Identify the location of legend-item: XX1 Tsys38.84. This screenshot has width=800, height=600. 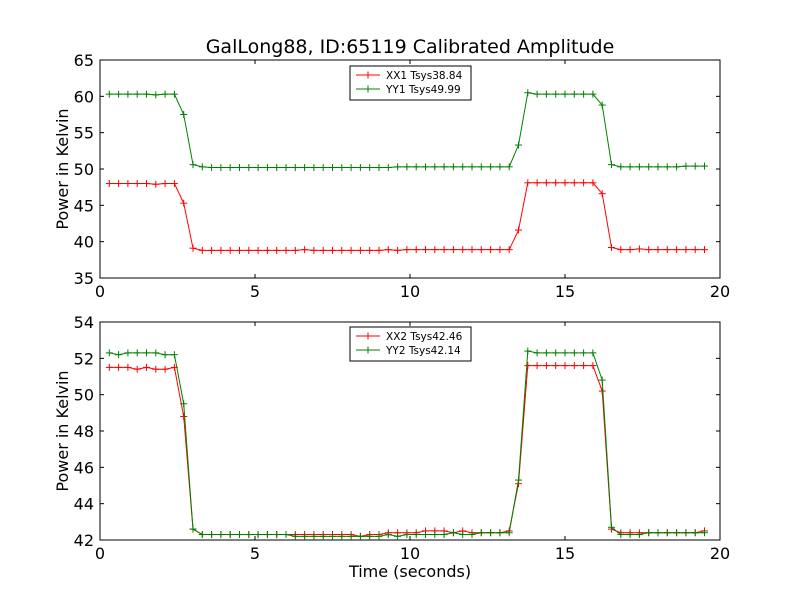
(409, 76).